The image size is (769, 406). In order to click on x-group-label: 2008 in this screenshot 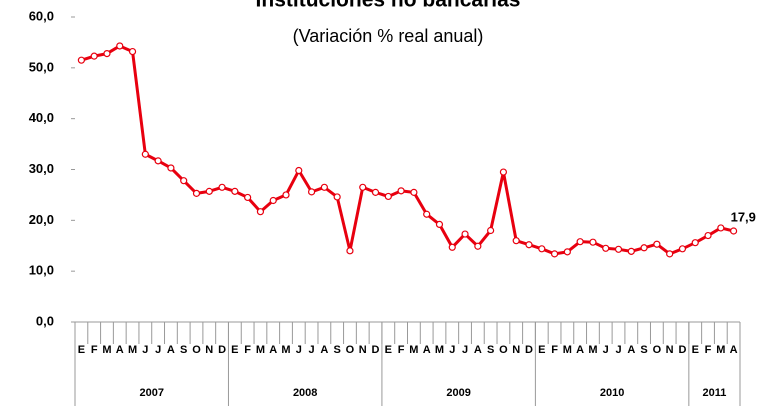, I will do `click(305, 393)`.